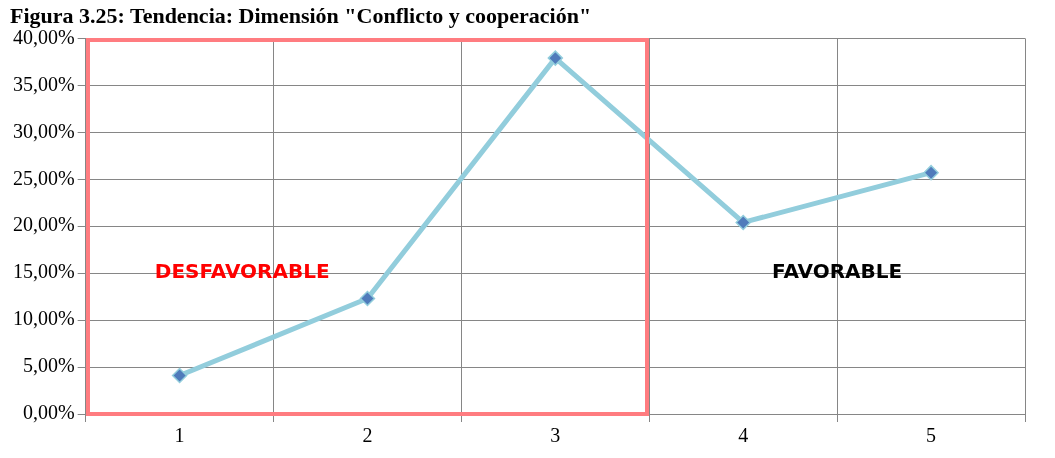 The image size is (1055, 458). What do you see at coordinates (931, 435) in the screenshot?
I see `x-tick-label: 5` at bounding box center [931, 435].